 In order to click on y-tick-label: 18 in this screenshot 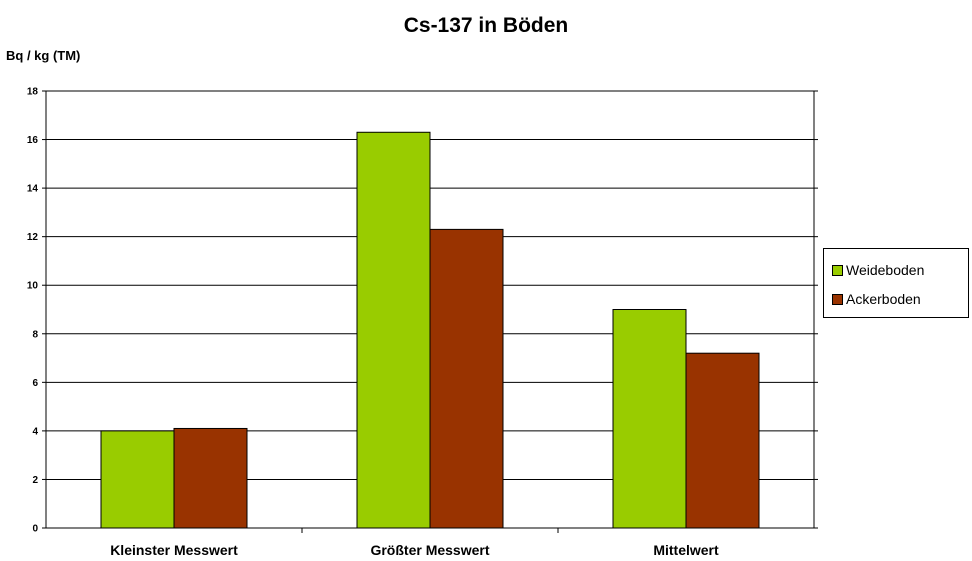, I will do `click(33, 92)`.